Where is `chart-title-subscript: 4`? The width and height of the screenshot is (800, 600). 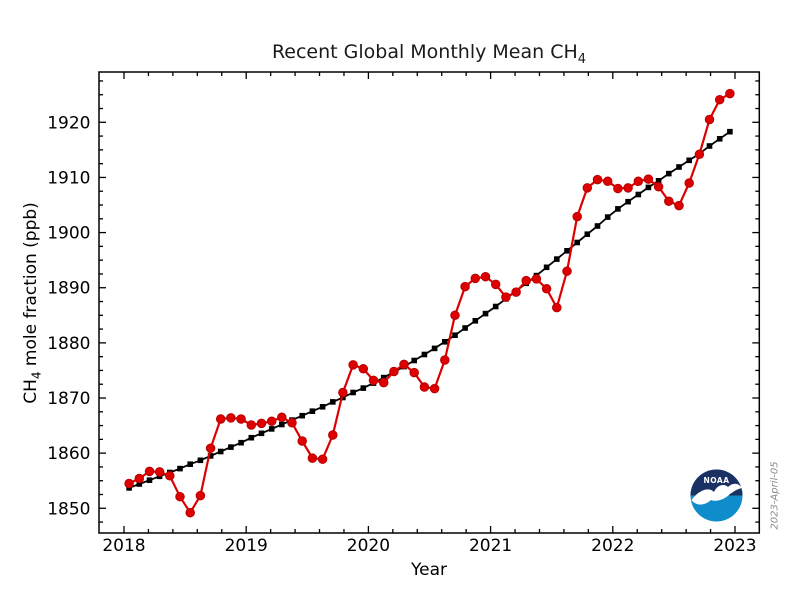
chart-title-subscript: 4 is located at coordinates (582, 59).